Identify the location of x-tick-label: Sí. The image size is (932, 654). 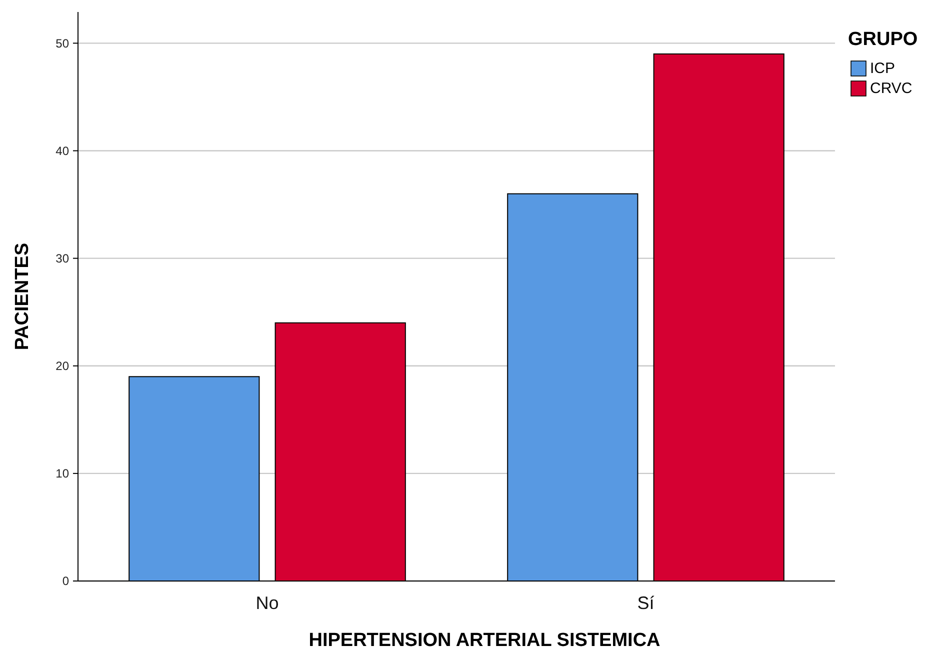
(645, 603).